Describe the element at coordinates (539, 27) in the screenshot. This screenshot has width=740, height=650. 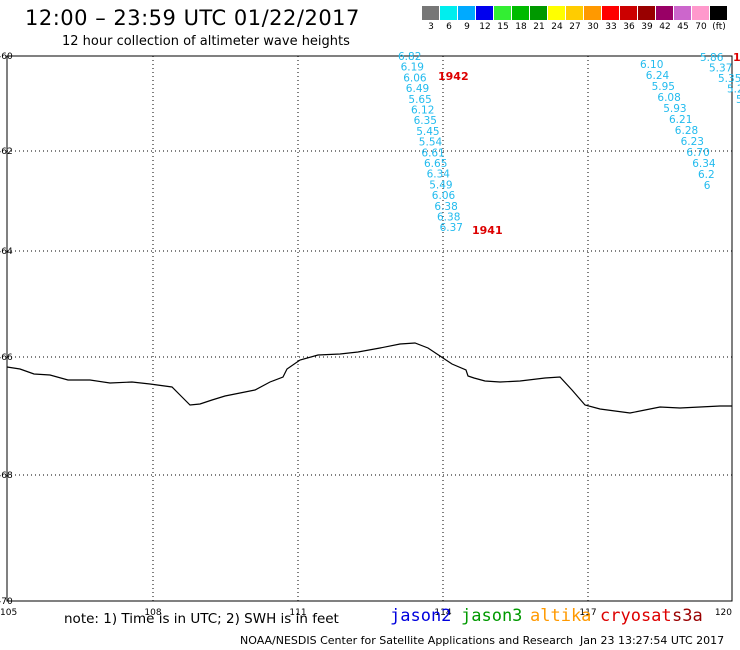
I see `scale-label: 21` at that location.